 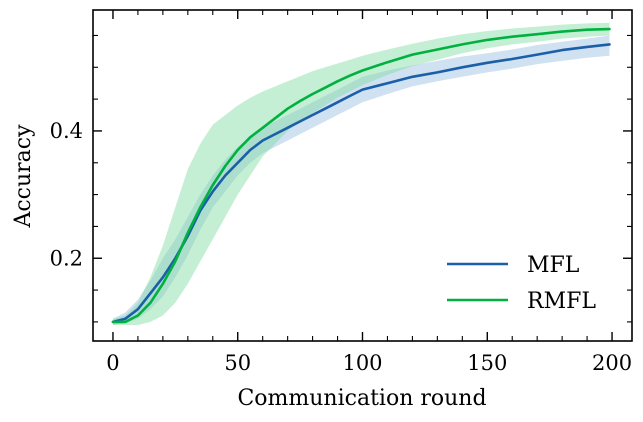 What do you see at coordinates (23, 176) in the screenshot?
I see `y-axis-label: Accuracy` at bounding box center [23, 176].